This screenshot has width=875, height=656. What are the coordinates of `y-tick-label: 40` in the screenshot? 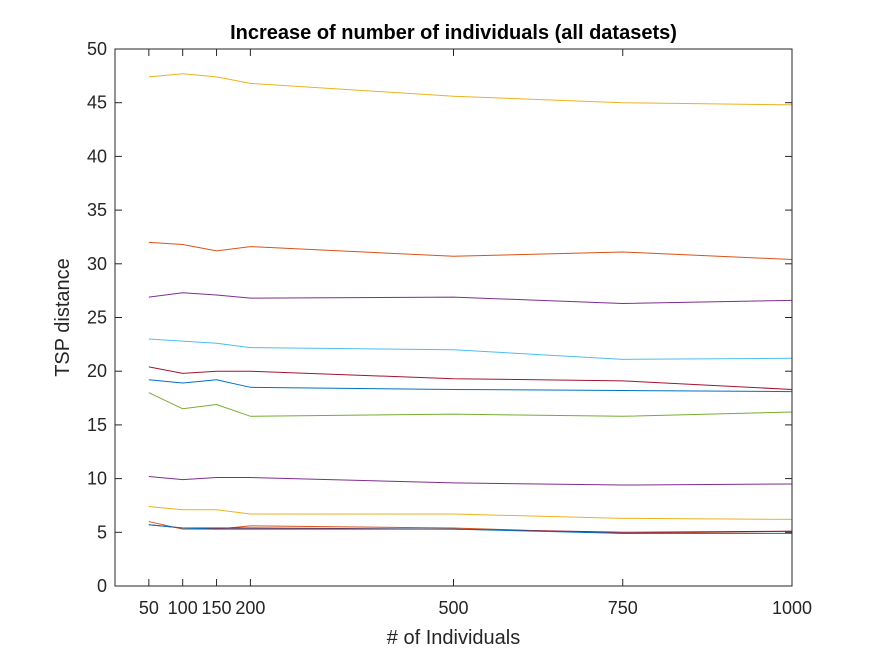 It's located at (97, 156).